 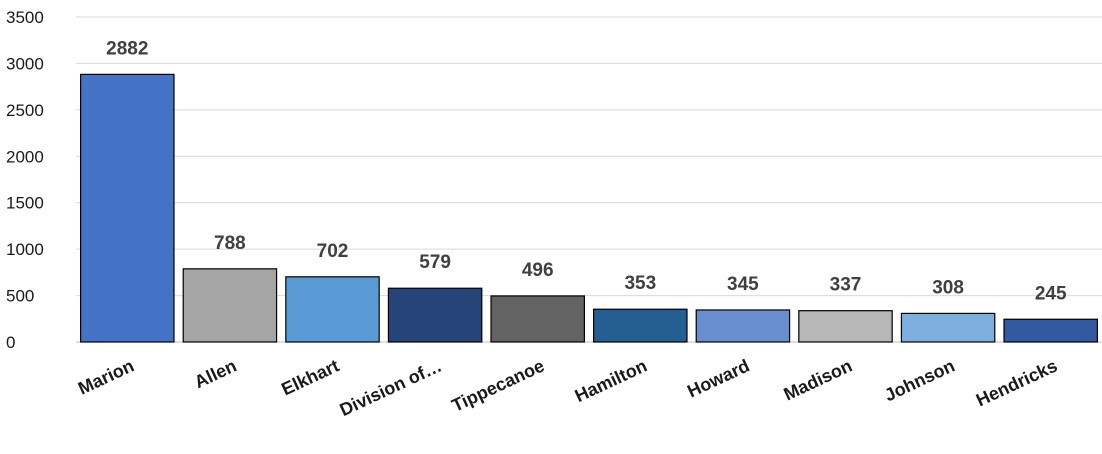 What do you see at coordinates (919, 380) in the screenshot?
I see `x-tick-label: Johnson` at bounding box center [919, 380].